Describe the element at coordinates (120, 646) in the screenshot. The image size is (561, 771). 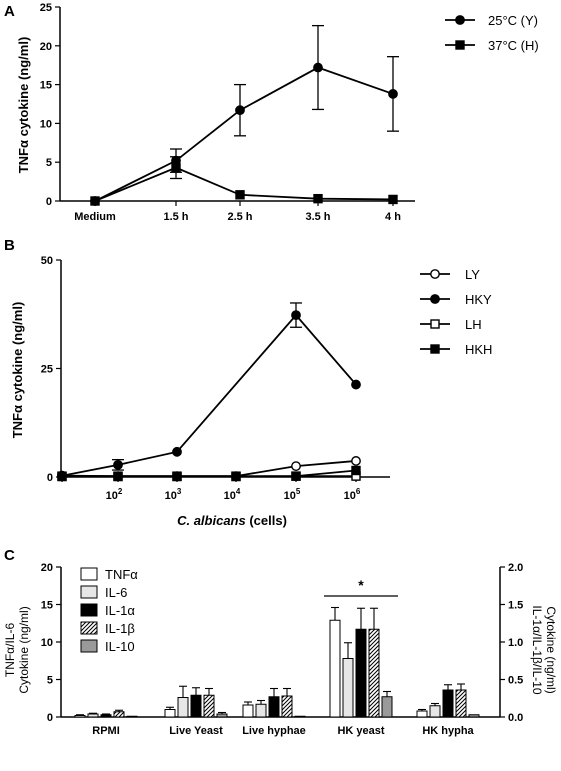
I see `panel-c-legend-label: IL-10` at that location.